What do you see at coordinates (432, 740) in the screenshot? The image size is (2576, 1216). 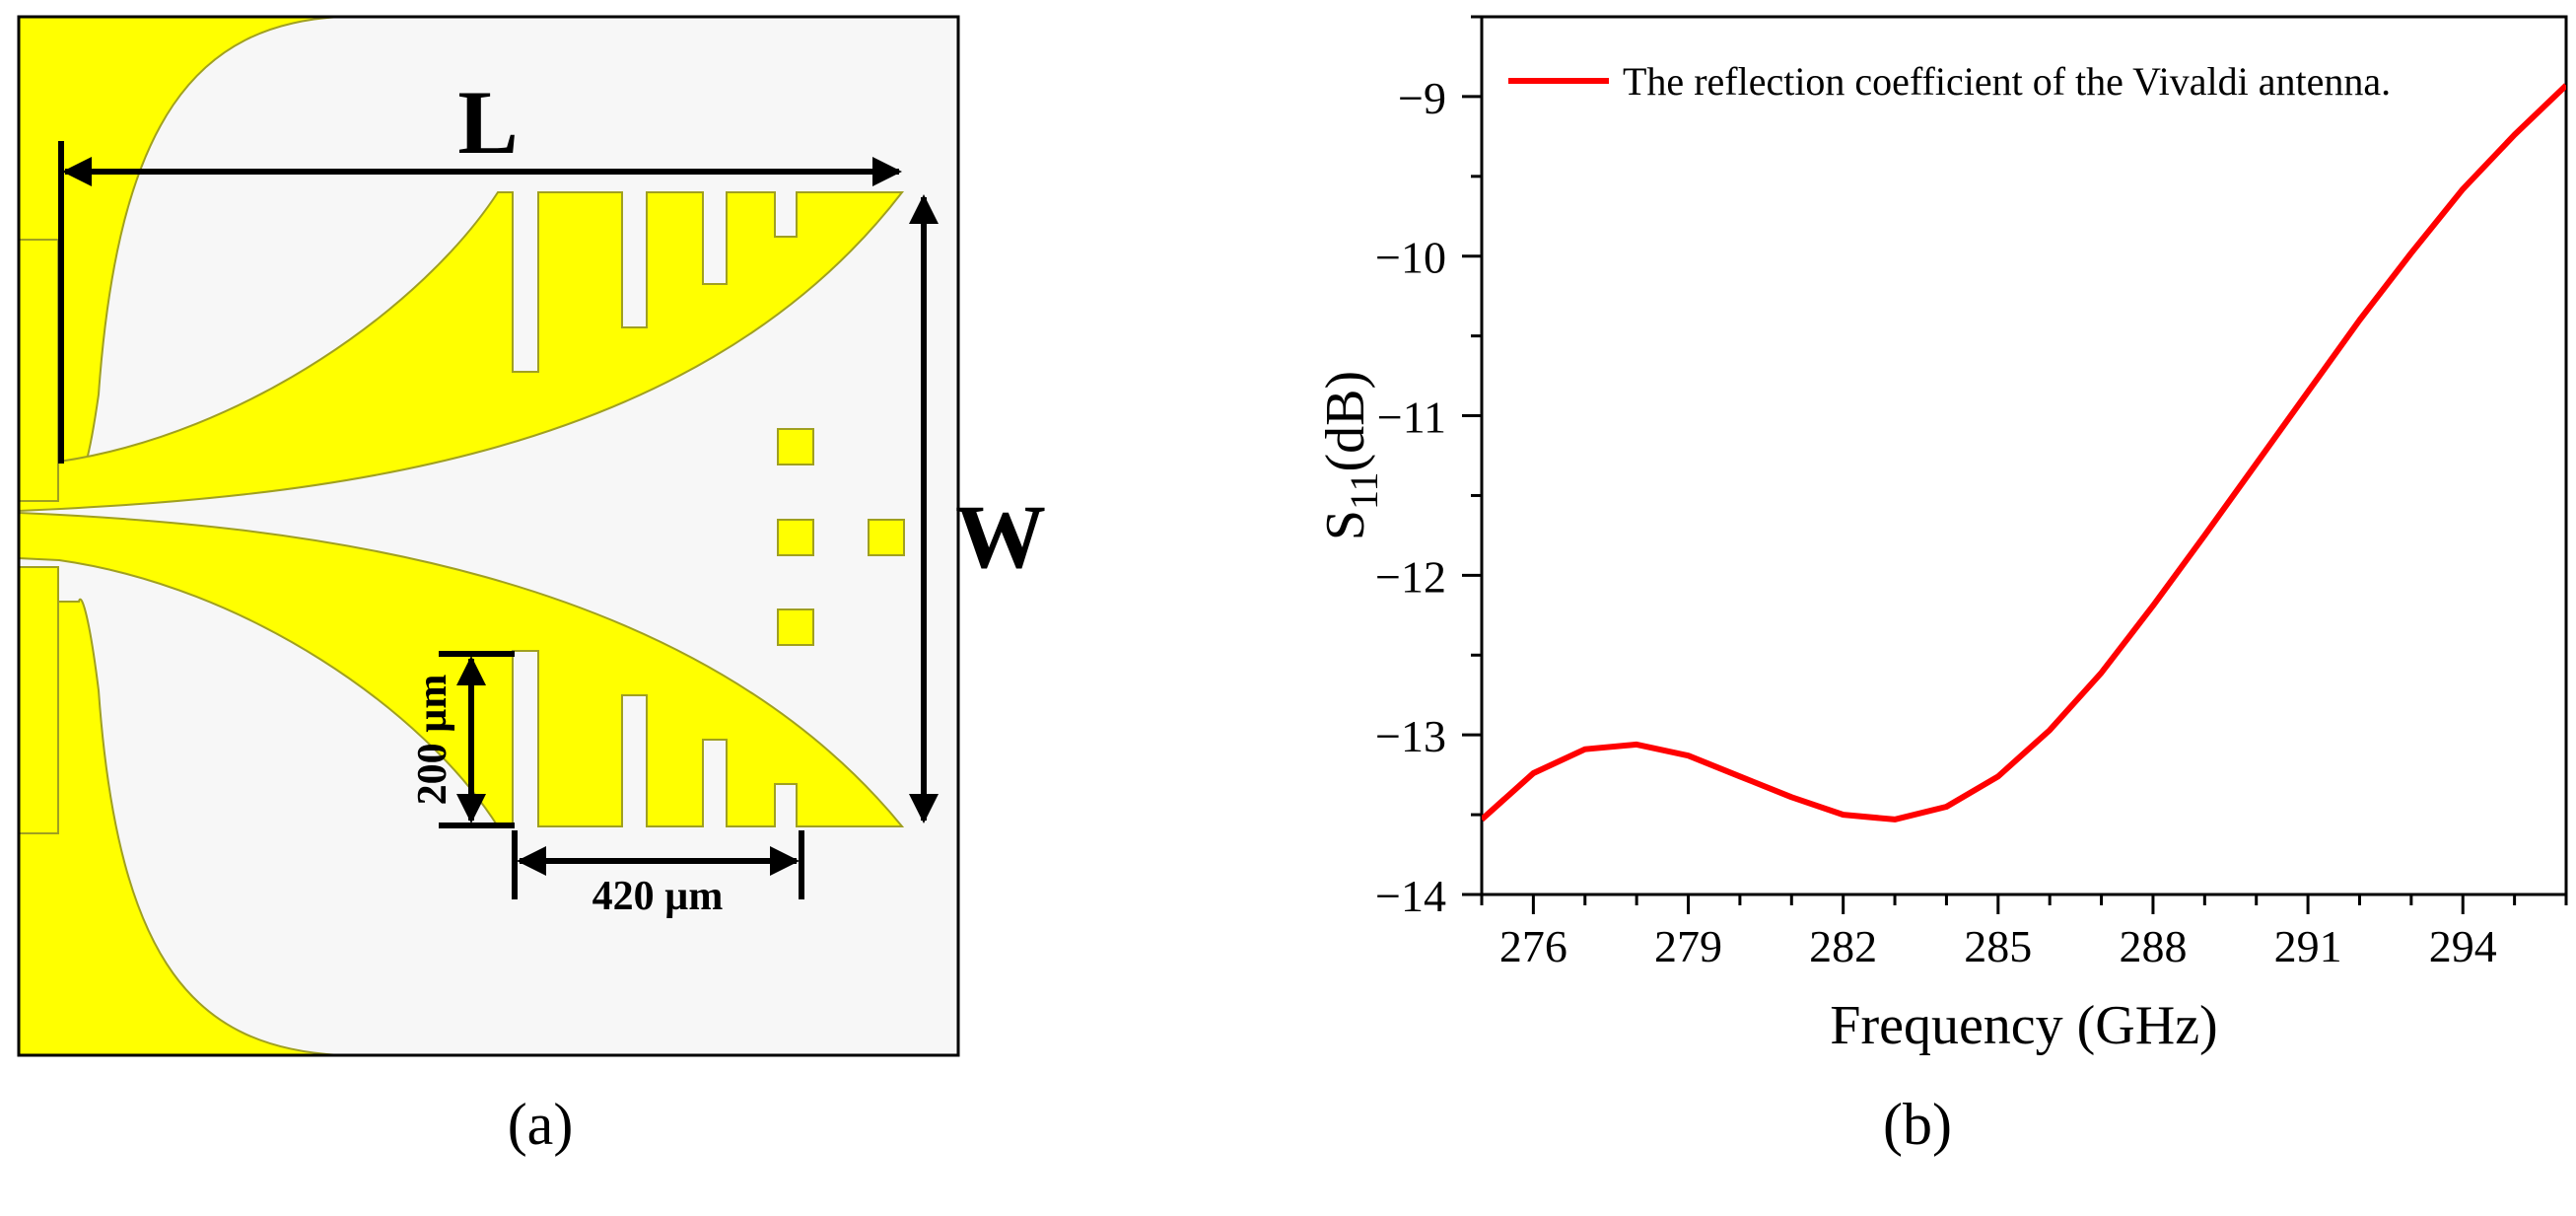 I see `label-200-um: 200 µm` at bounding box center [432, 740].